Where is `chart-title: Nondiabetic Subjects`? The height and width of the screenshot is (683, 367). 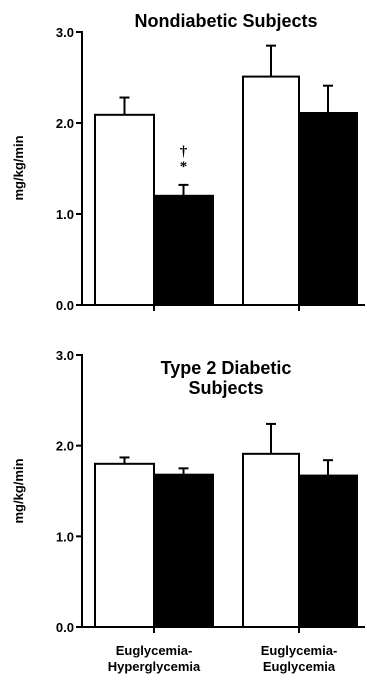 chart-title: Nondiabetic Subjects is located at coordinates (225, 21).